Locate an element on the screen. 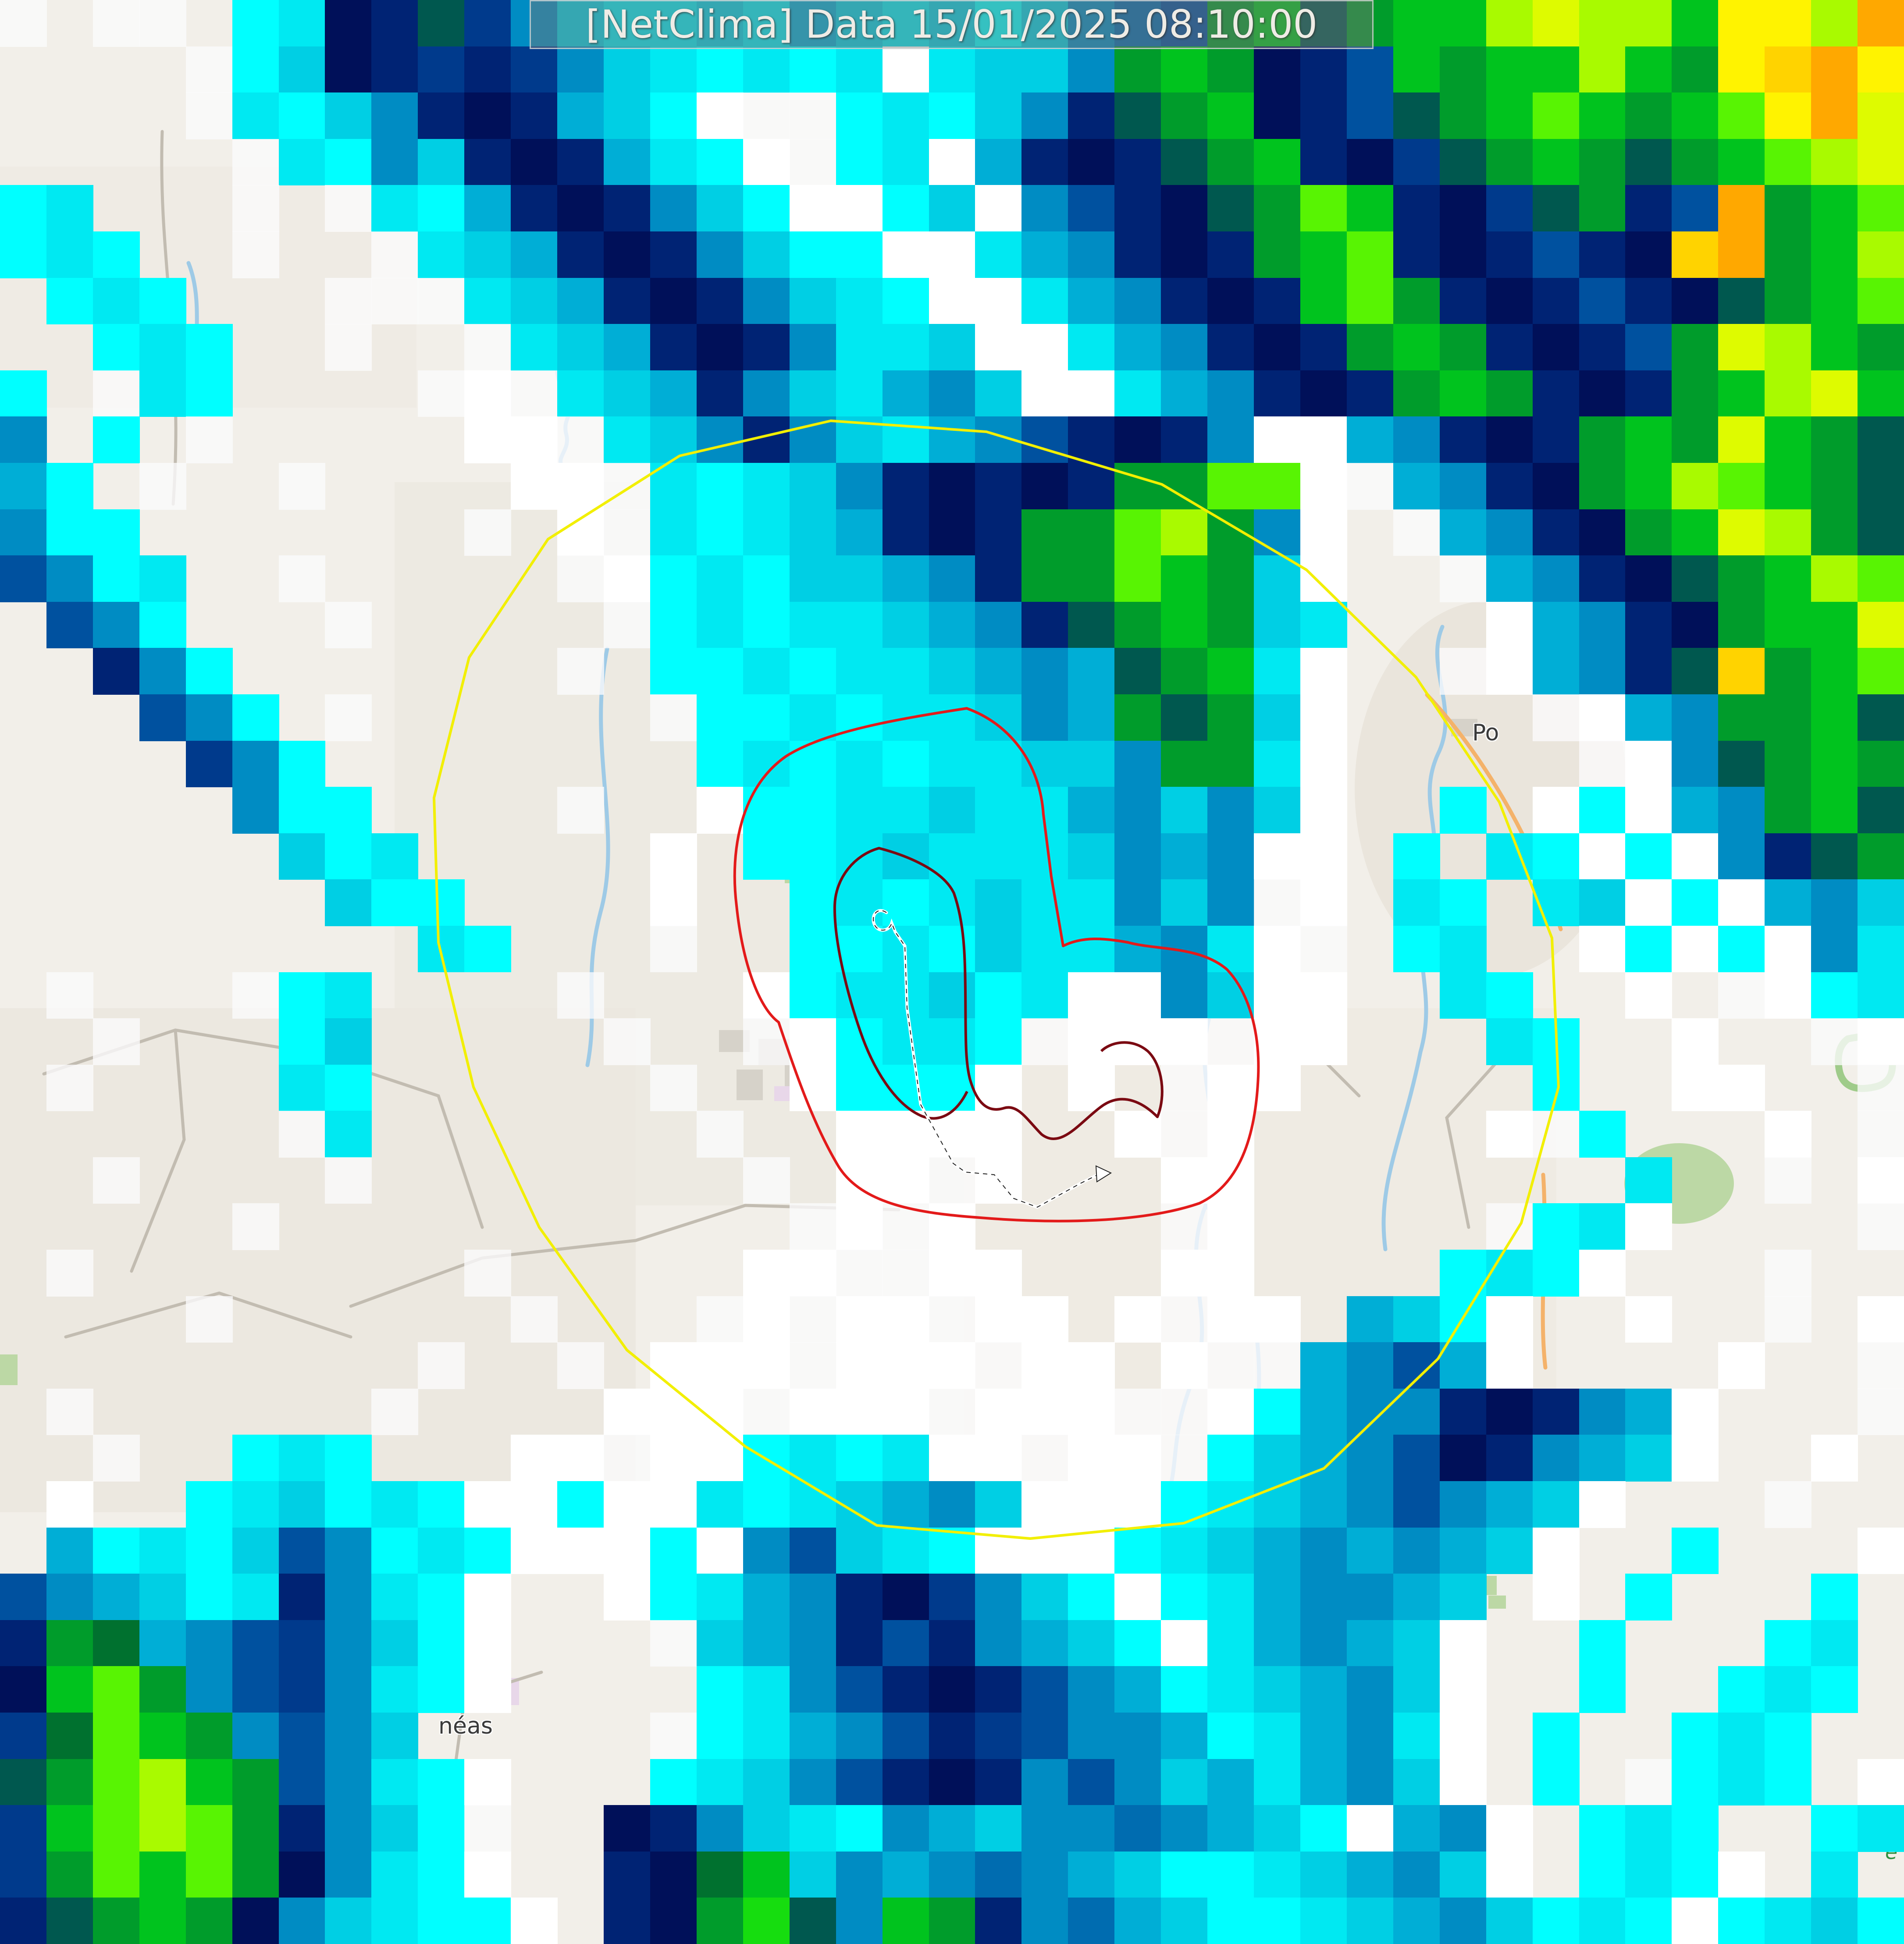 Image resolution: width=1904 pixels, height=1944 pixels. city-label-po: Po is located at coordinates (1485, 733).